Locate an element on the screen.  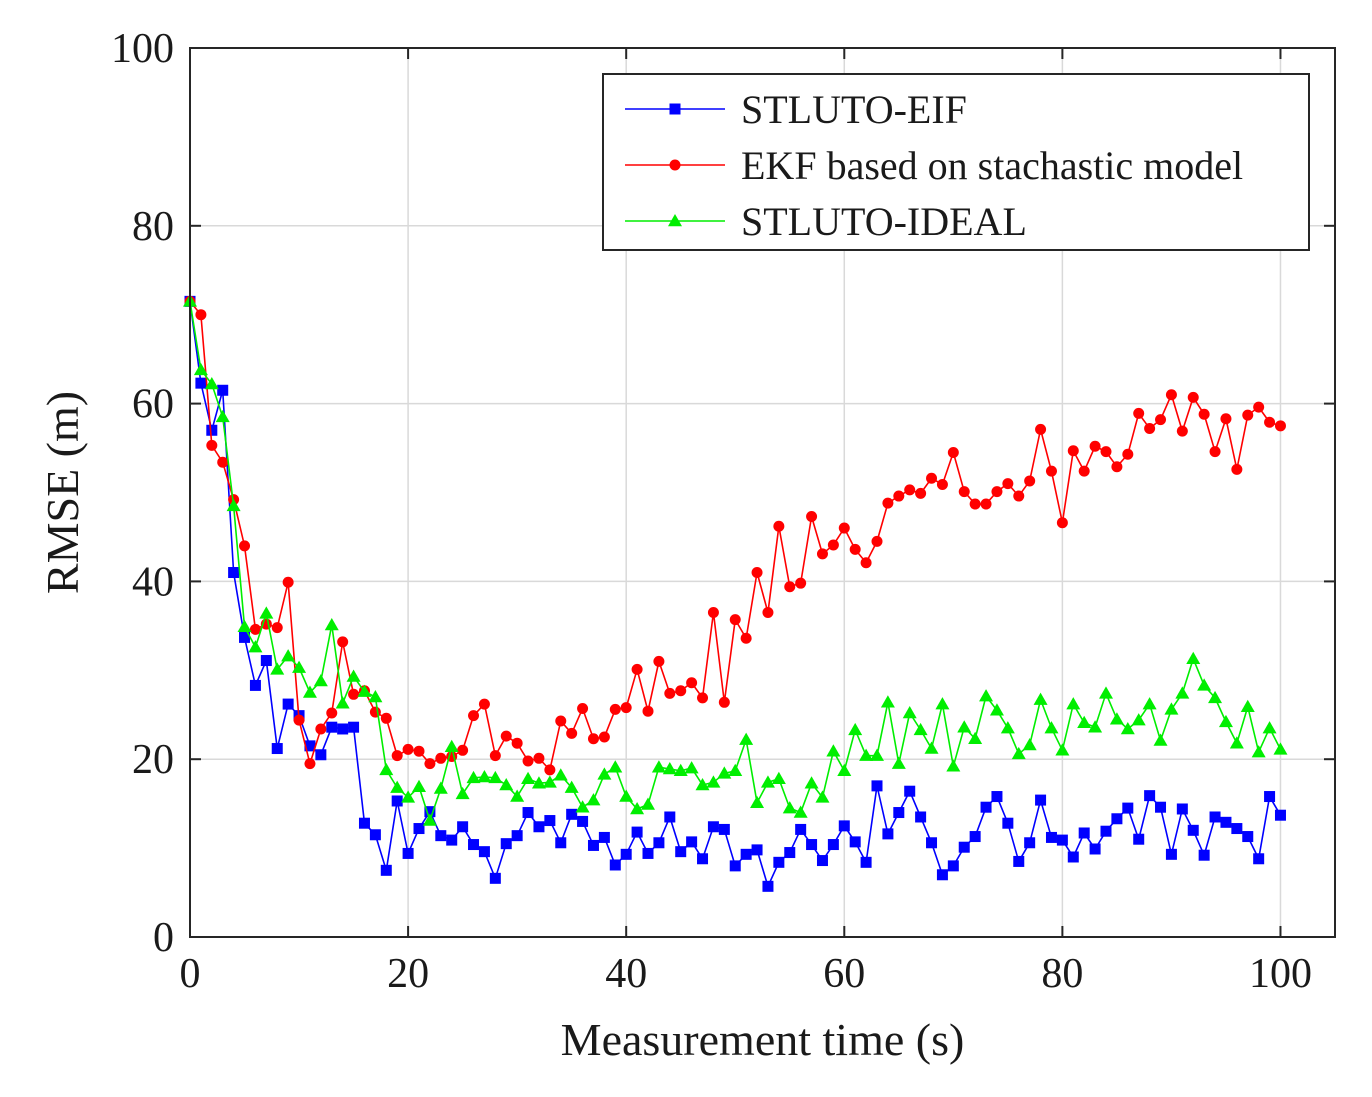
x-tick-label: 80 is located at coordinates (1062, 974).